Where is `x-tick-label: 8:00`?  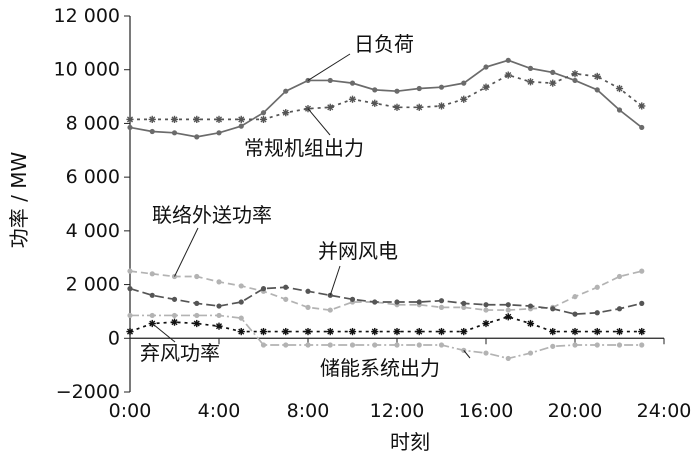 x-tick-label: 8:00 is located at coordinates (308, 411).